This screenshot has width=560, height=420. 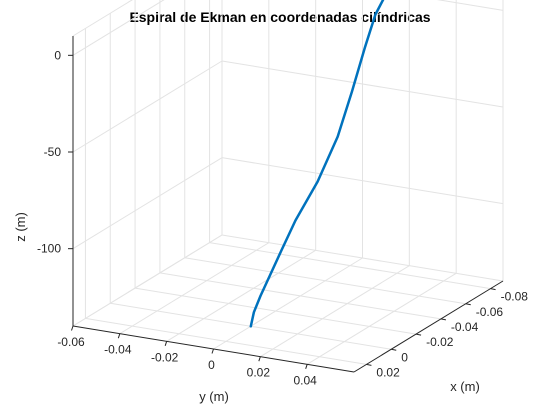 I want to click on x-tick-label: -0.02, so click(x=440, y=342).